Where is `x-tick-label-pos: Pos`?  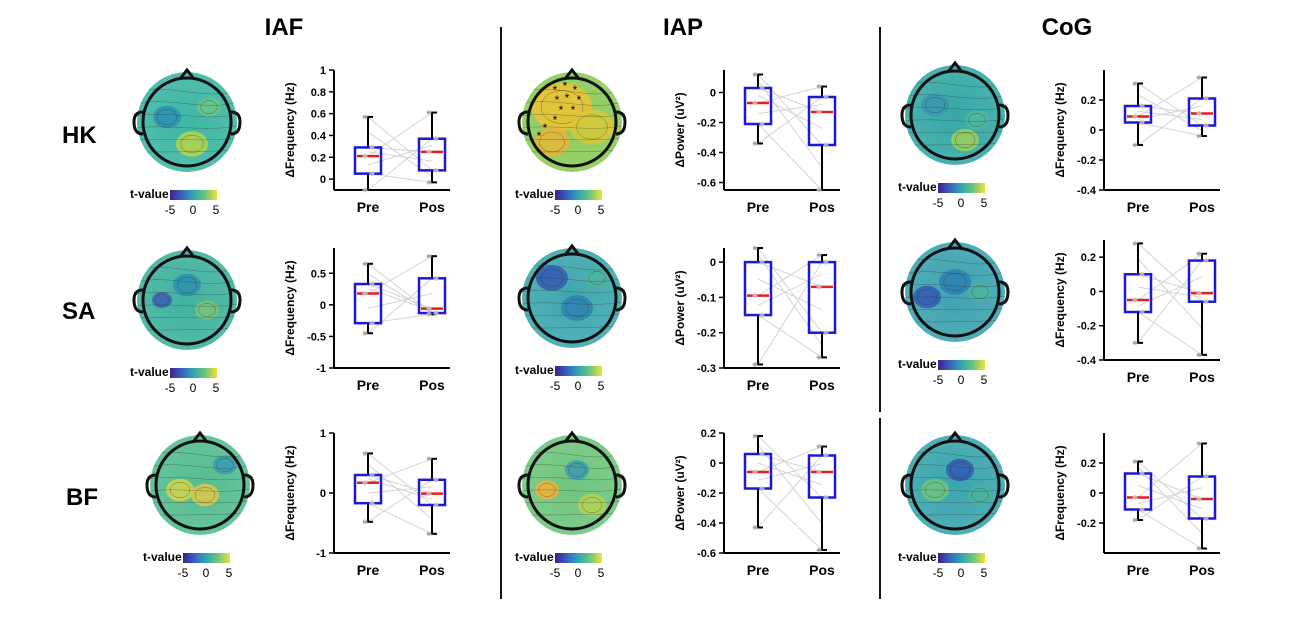 x-tick-label-pos: Pos is located at coordinates (1202, 207).